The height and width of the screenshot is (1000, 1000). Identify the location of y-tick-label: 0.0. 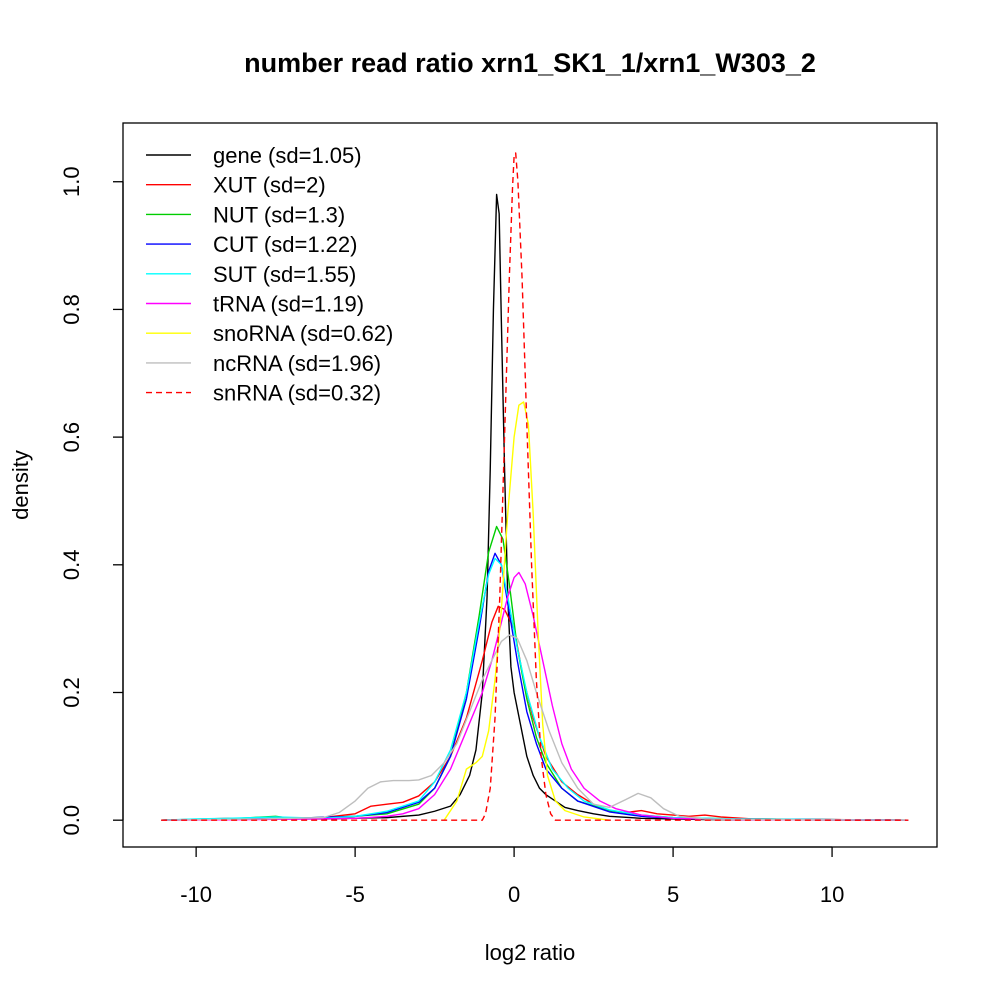
(71, 820).